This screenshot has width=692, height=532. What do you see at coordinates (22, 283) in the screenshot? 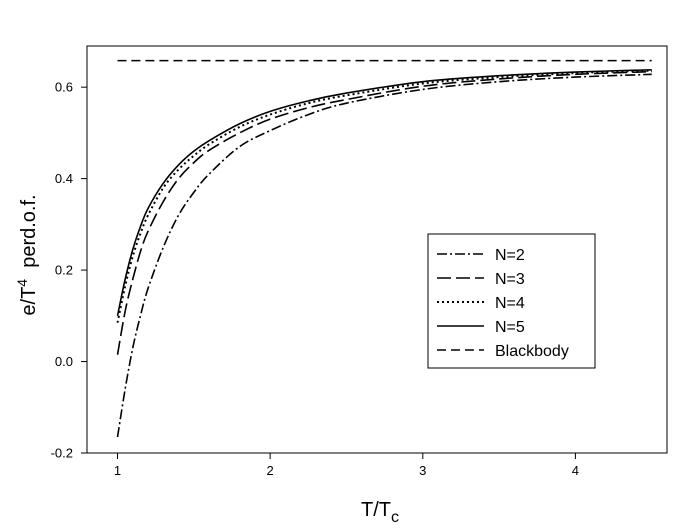
I see `y-axis-title-superscript: 4` at bounding box center [22, 283].